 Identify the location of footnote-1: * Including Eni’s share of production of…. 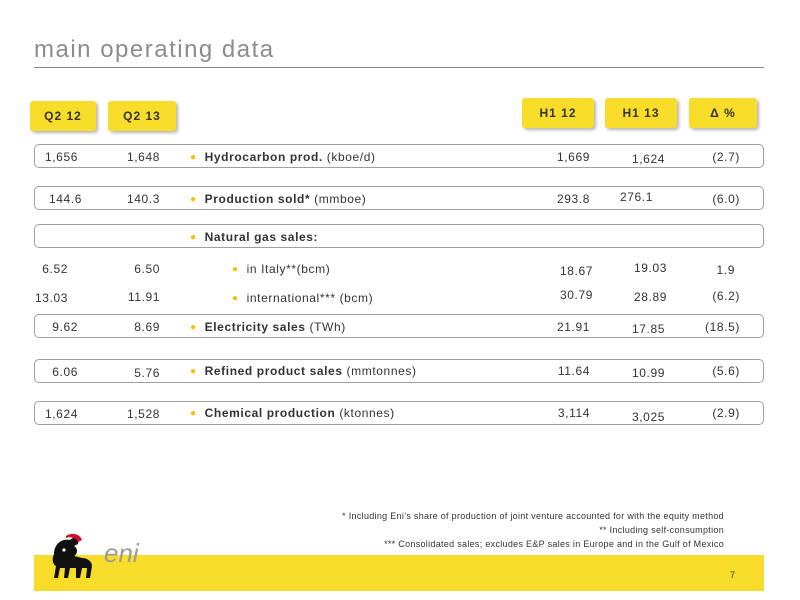
(533, 516).